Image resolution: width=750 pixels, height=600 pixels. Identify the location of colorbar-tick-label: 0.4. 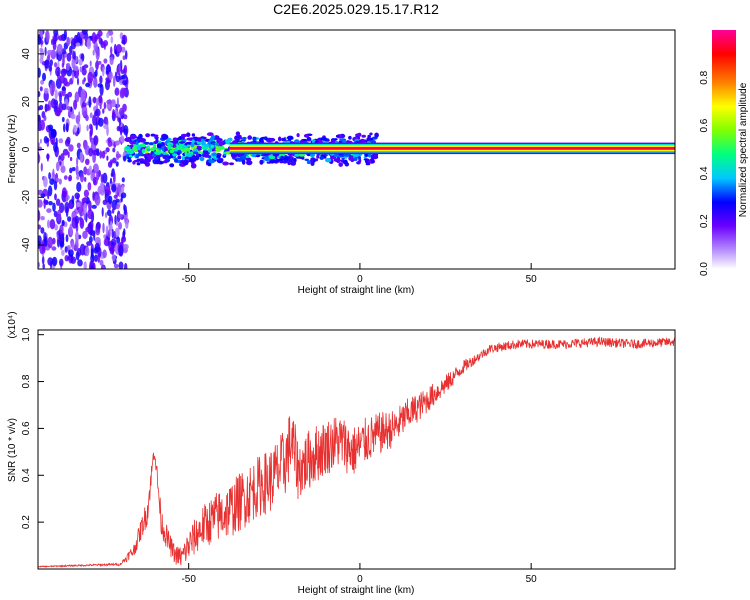
(704, 173).